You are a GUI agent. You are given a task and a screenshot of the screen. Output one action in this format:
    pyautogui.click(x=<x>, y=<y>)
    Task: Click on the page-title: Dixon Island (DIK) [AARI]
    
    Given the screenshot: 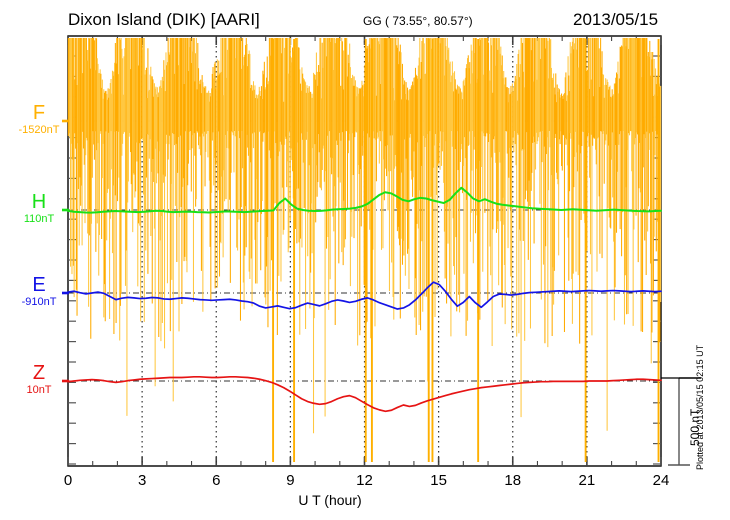 What is the action you would take?
    pyautogui.click(x=164, y=19)
    